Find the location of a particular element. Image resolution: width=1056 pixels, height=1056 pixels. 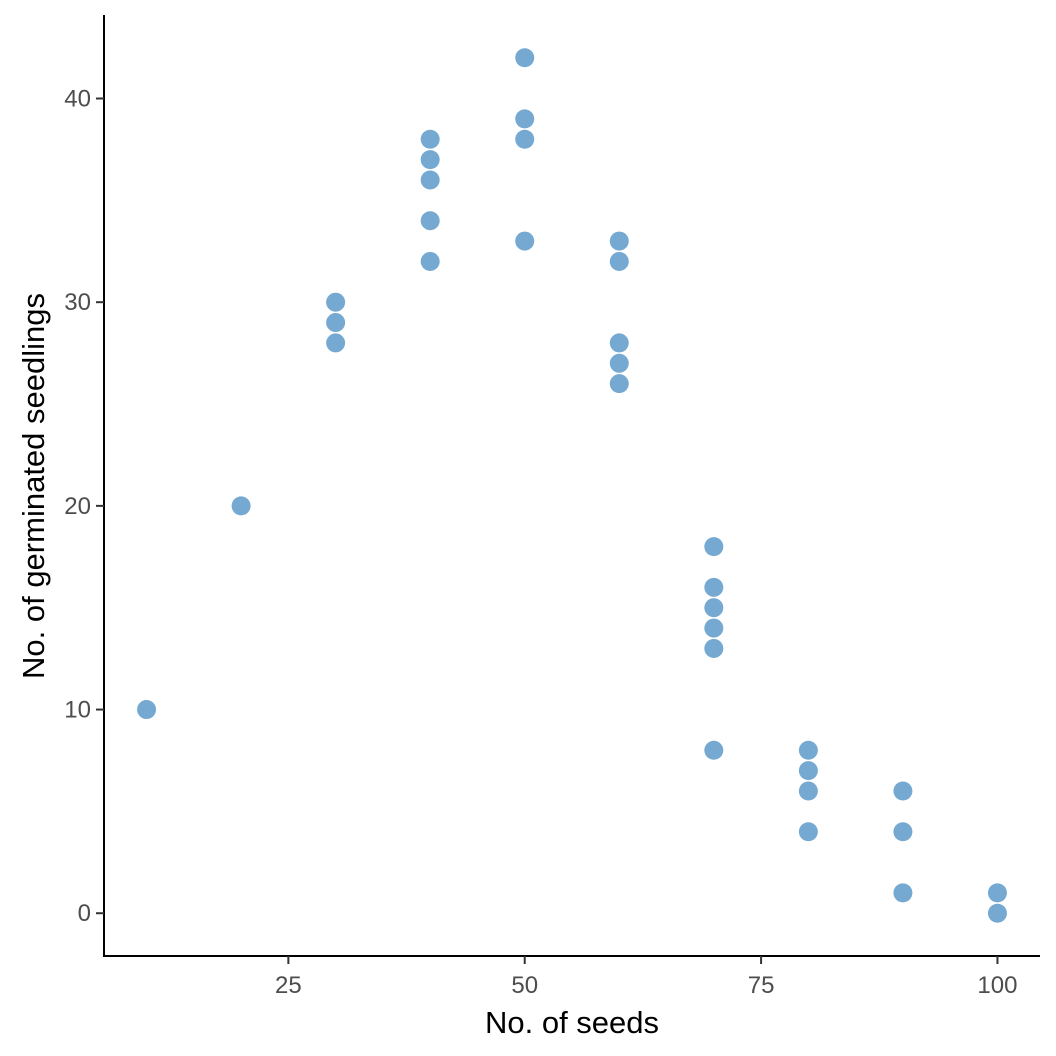

y-tick-label: 30 is located at coordinates (77, 302).